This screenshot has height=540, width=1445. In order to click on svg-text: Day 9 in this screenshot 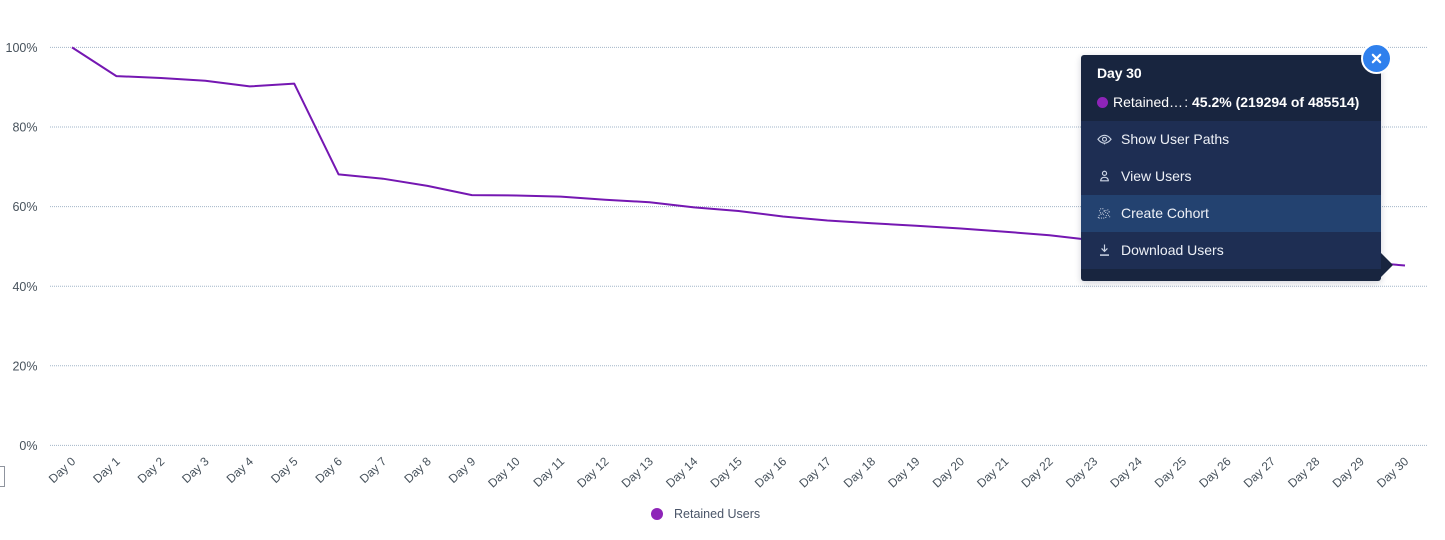, I will do `click(462, 470)`.